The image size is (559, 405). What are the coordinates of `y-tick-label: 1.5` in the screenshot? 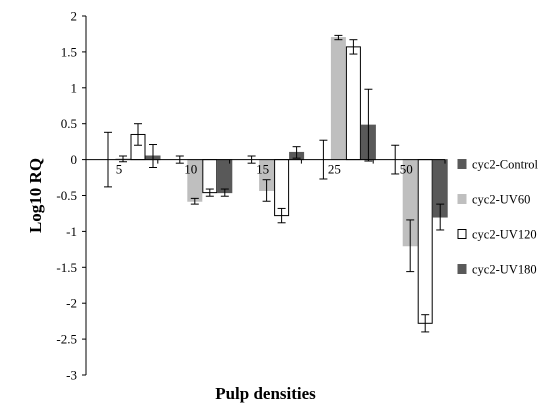 It's located at (69, 51).